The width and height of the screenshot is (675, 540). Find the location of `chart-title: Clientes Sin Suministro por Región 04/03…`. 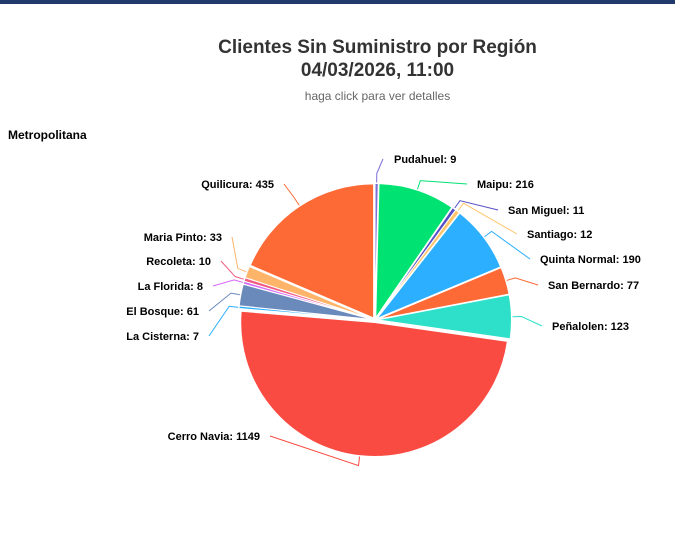

chart-title: Clientes Sin Suministro por Región 04/03… is located at coordinates (337, 59).